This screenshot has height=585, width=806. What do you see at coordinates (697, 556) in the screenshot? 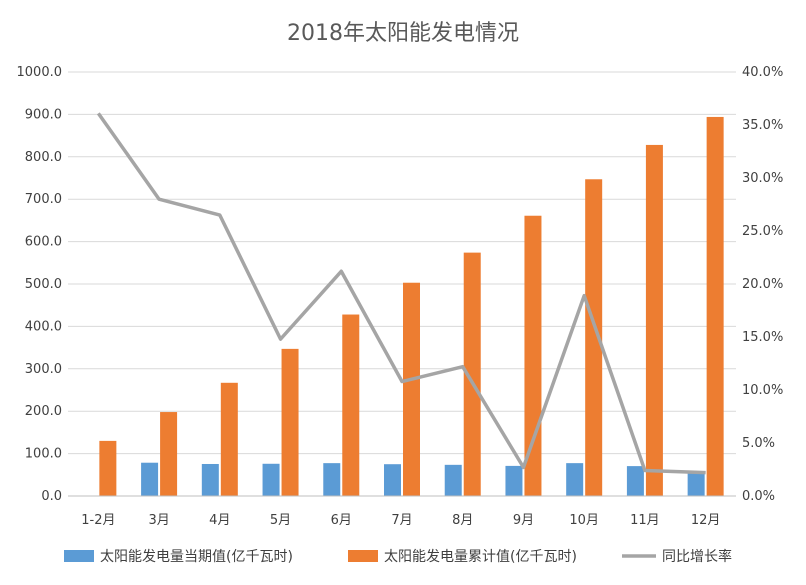
I see `legend-label: 同比增长率` at bounding box center [697, 556].